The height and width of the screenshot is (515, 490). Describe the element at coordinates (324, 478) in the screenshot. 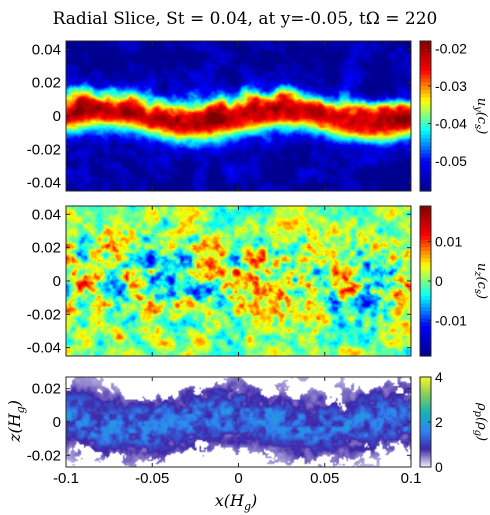

I see `x-tick-label: 0.05` at that location.